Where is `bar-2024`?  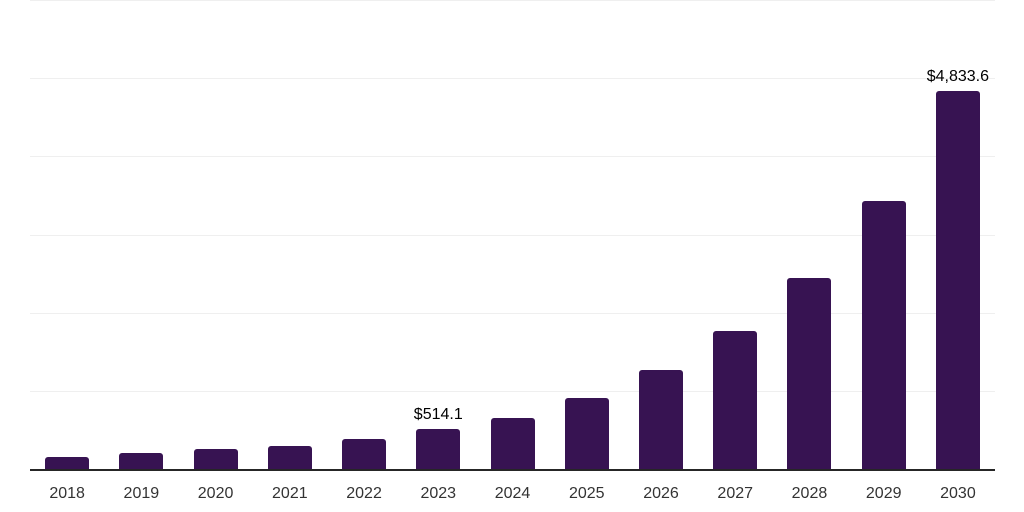
bar-2024 is located at coordinates (512, 443).